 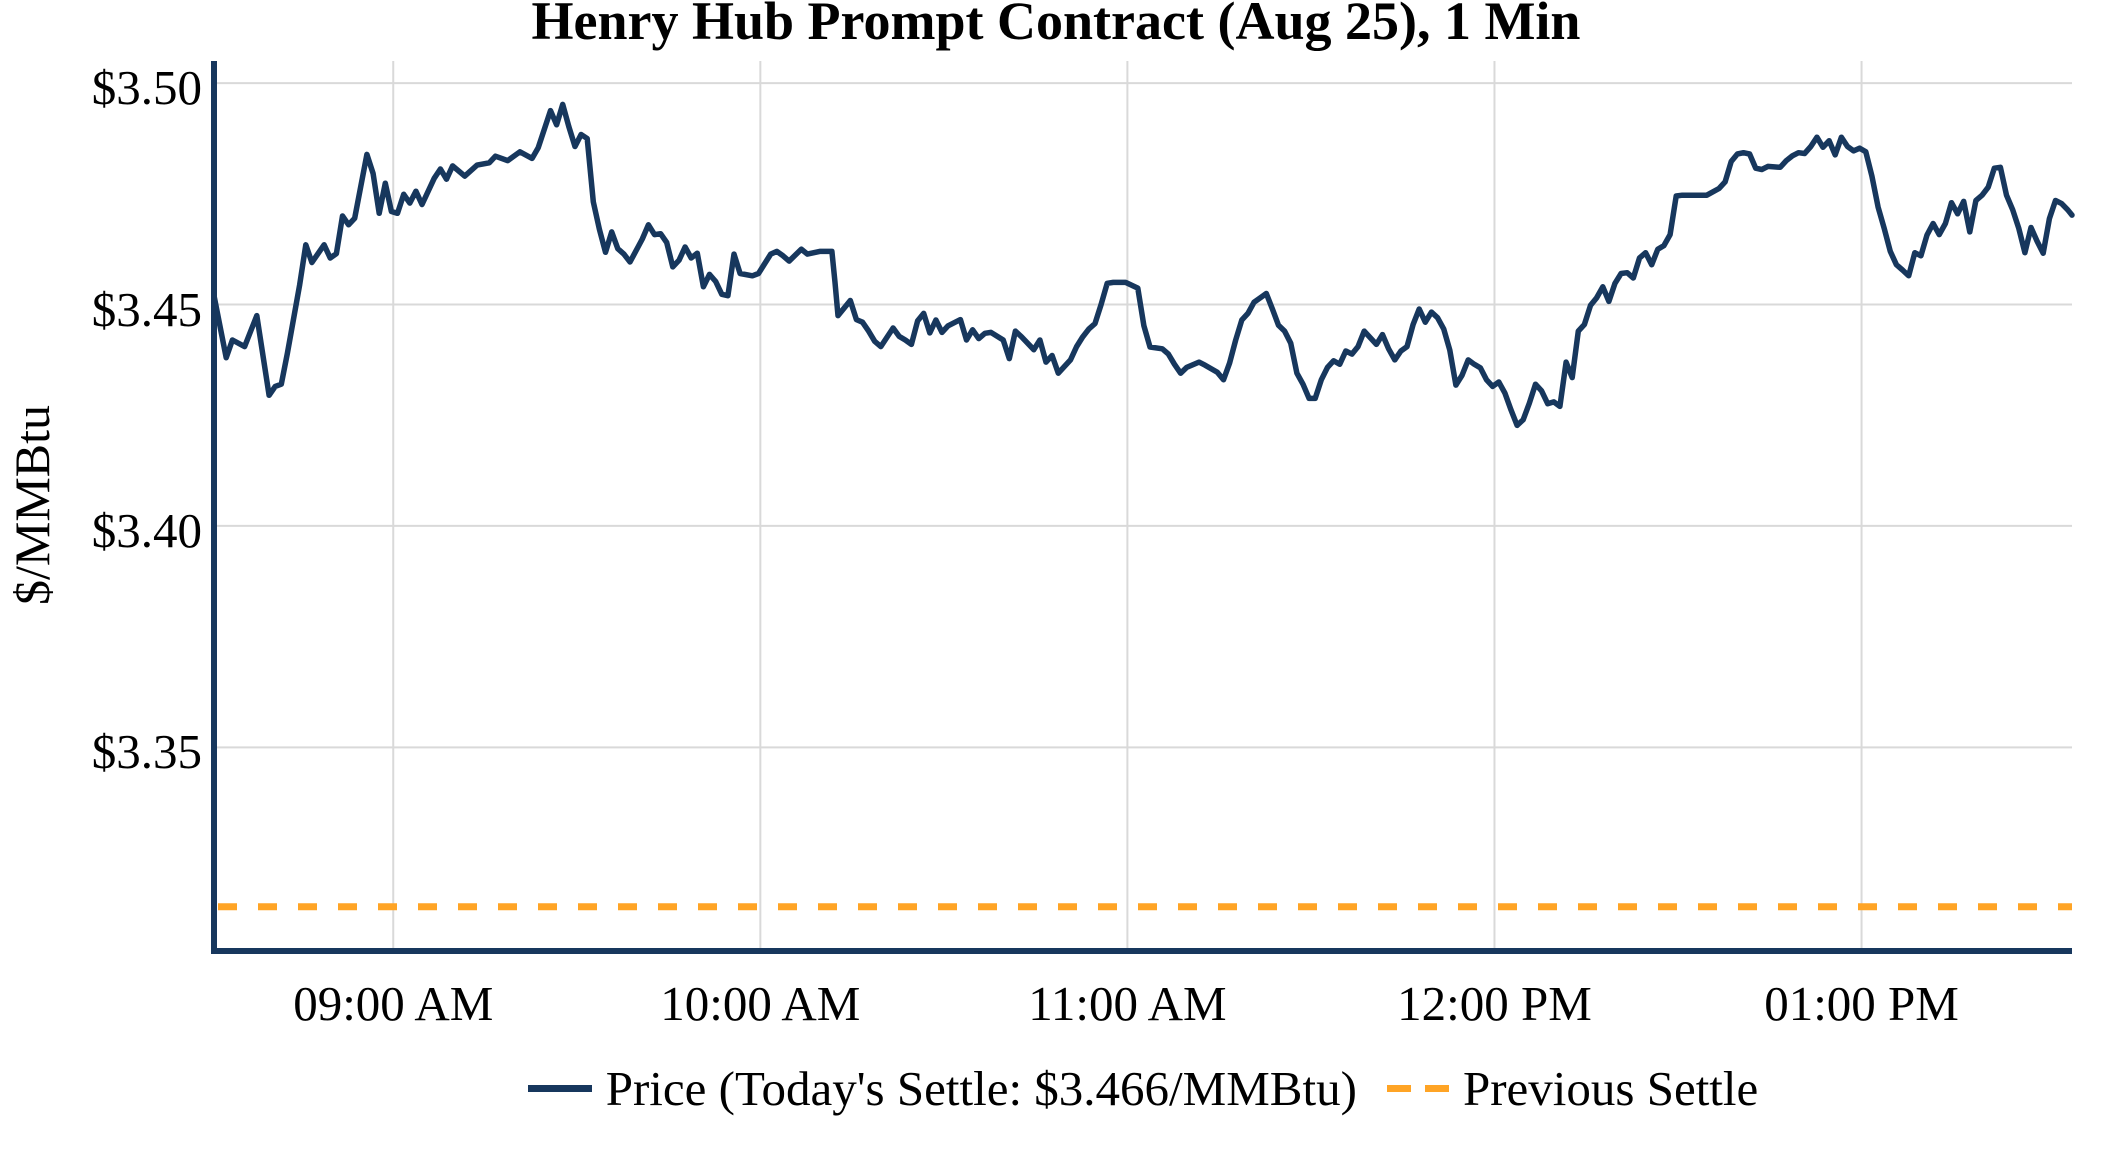 What do you see at coordinates (146, 530) in the screenshot?
I see `y-tick-label: $3.40` at bounding box center [146, 530].